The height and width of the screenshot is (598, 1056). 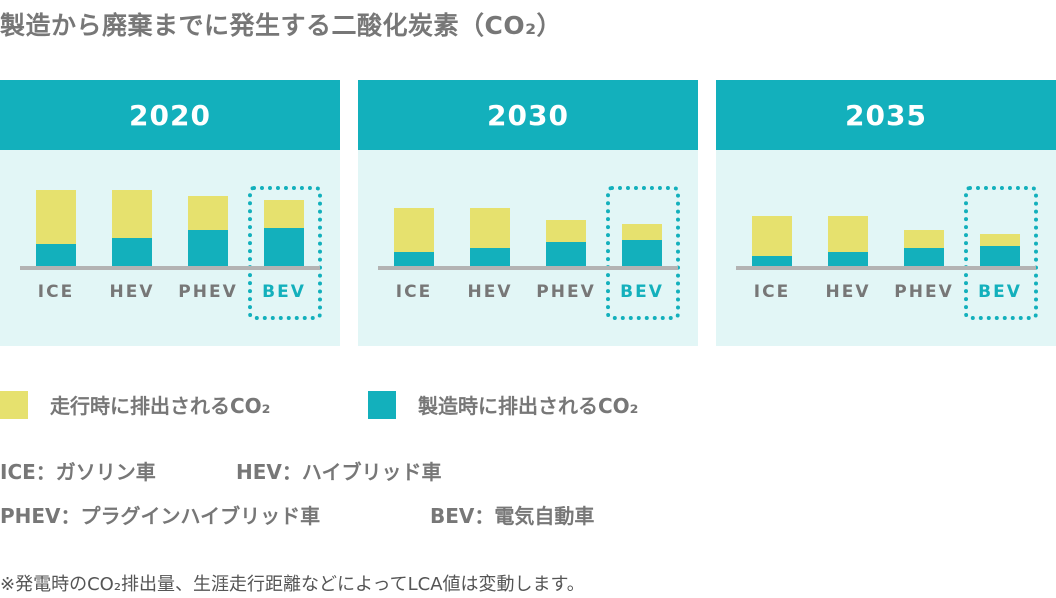 I want to click on legend-driving: 走行時に排出されるCO₂, so click(x=135, y=404).